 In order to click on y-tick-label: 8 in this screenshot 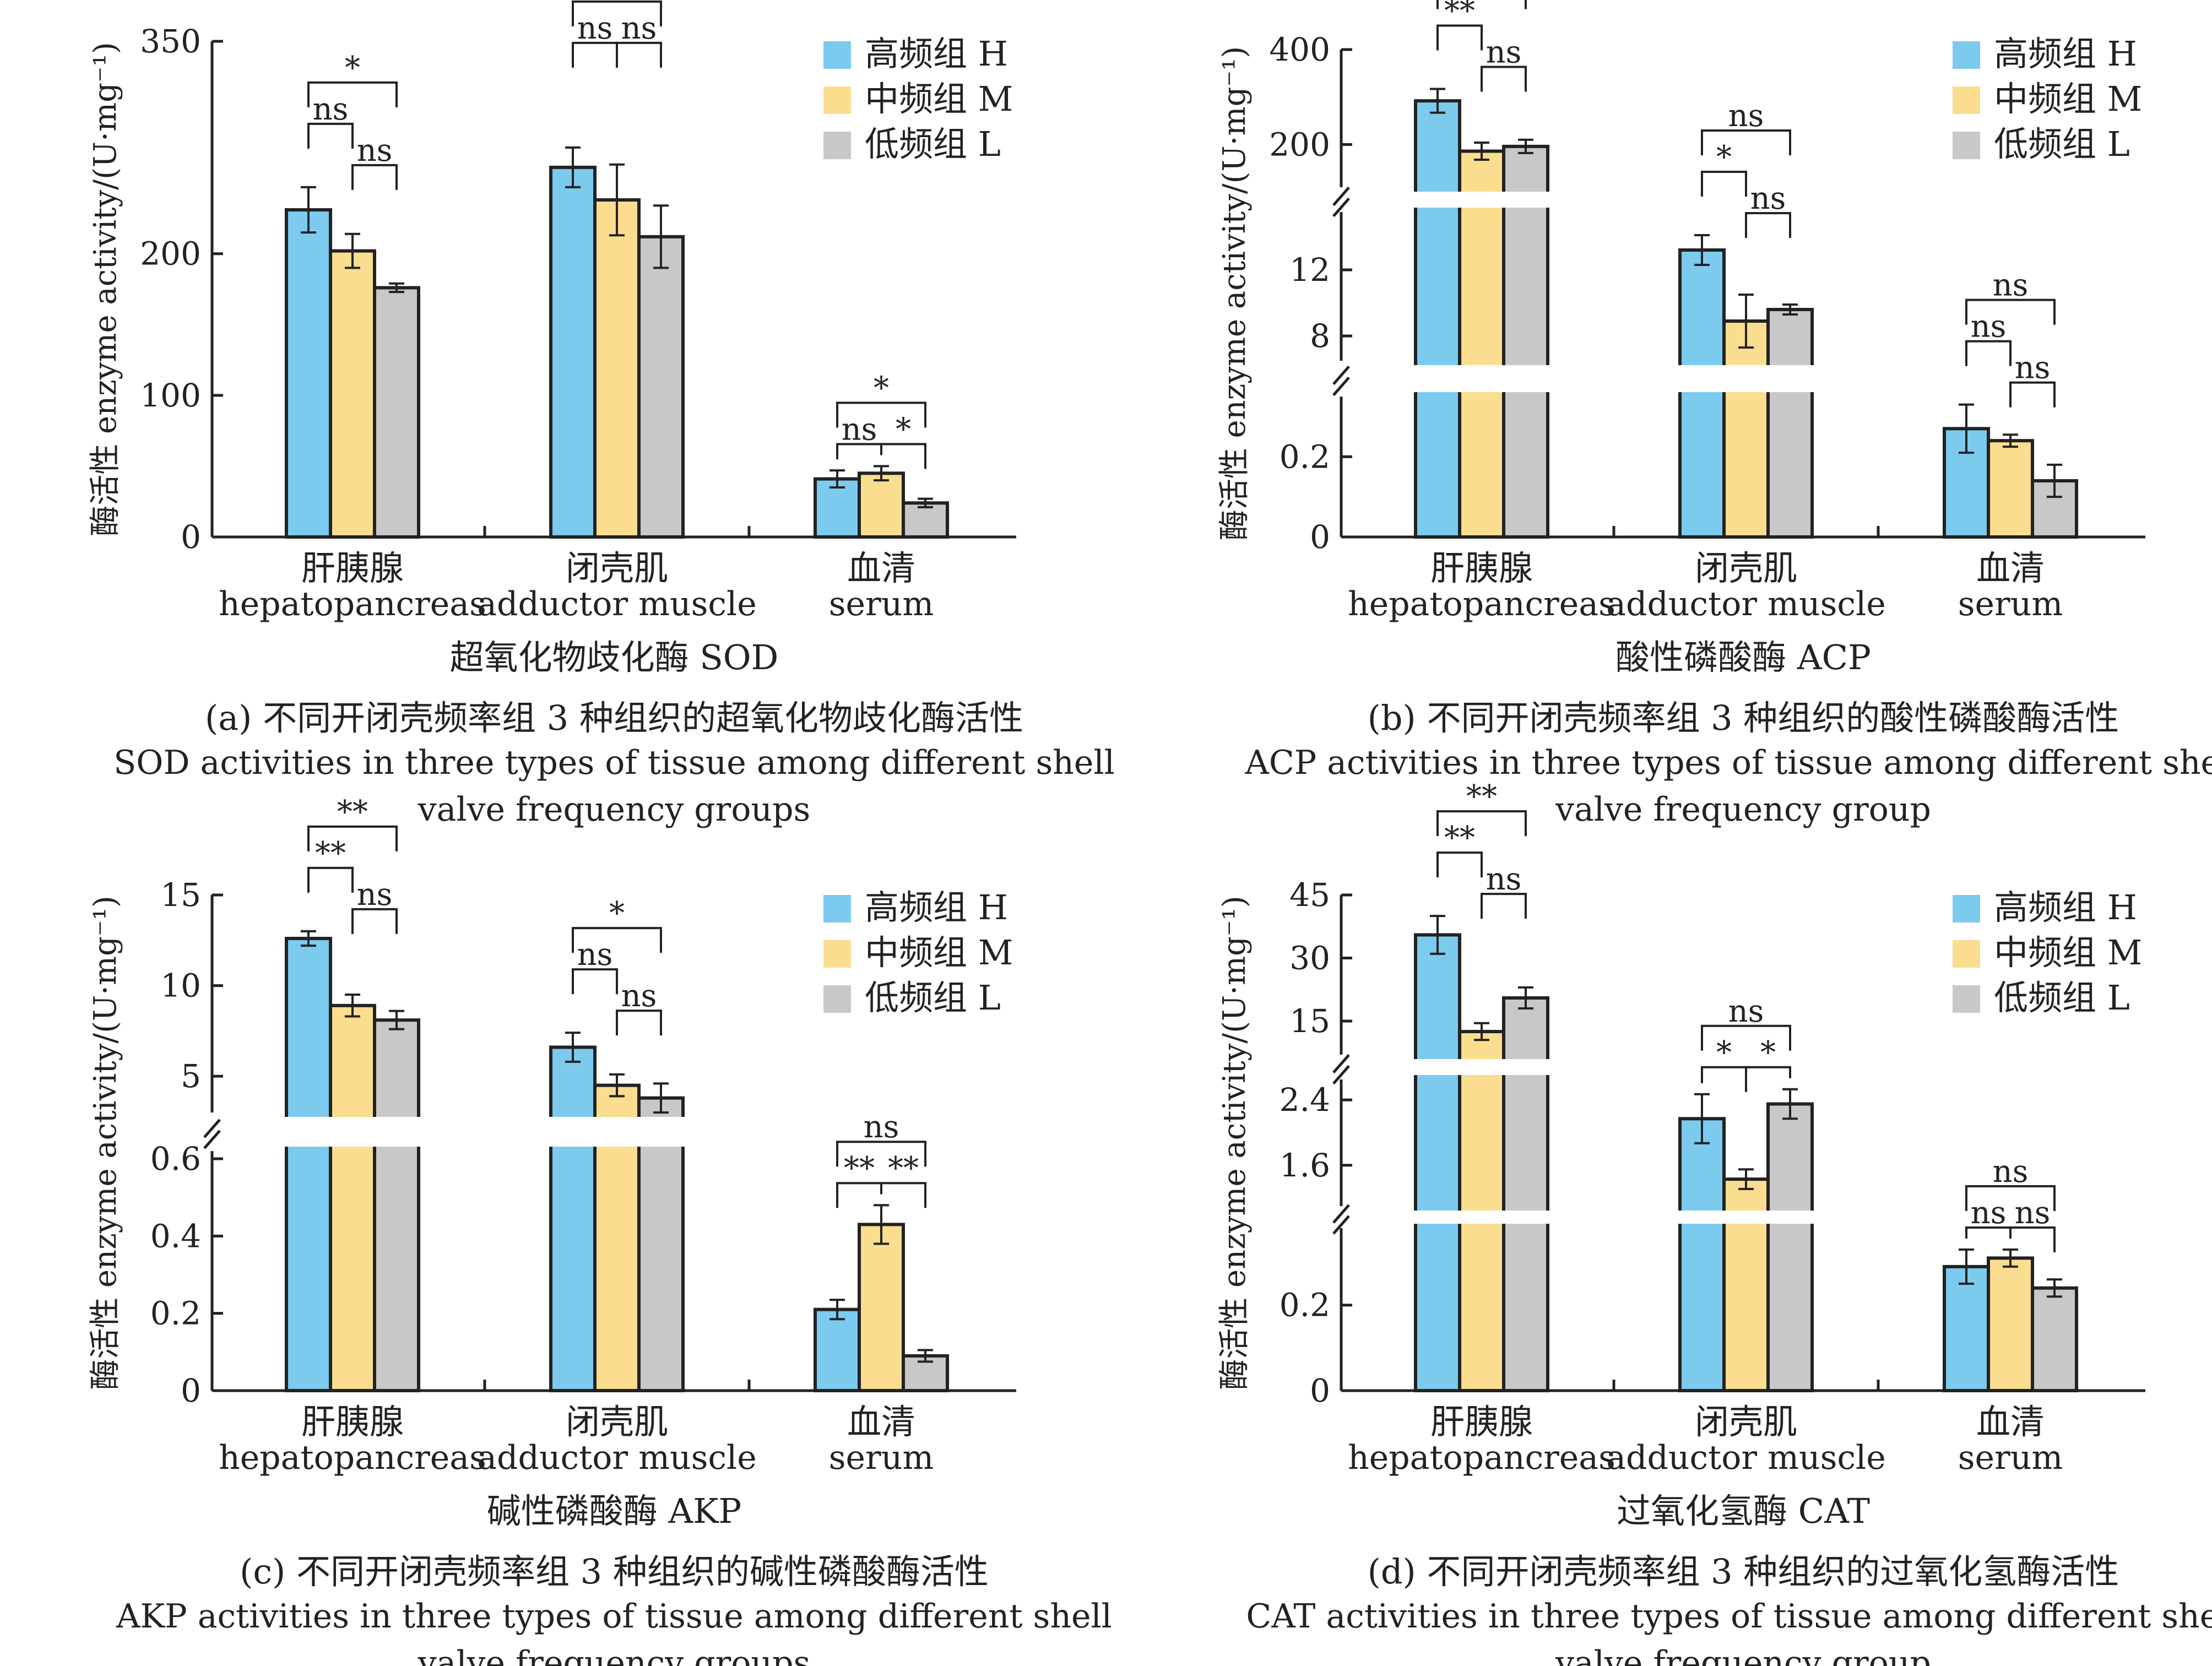, I will do `click(1320, 336)`.